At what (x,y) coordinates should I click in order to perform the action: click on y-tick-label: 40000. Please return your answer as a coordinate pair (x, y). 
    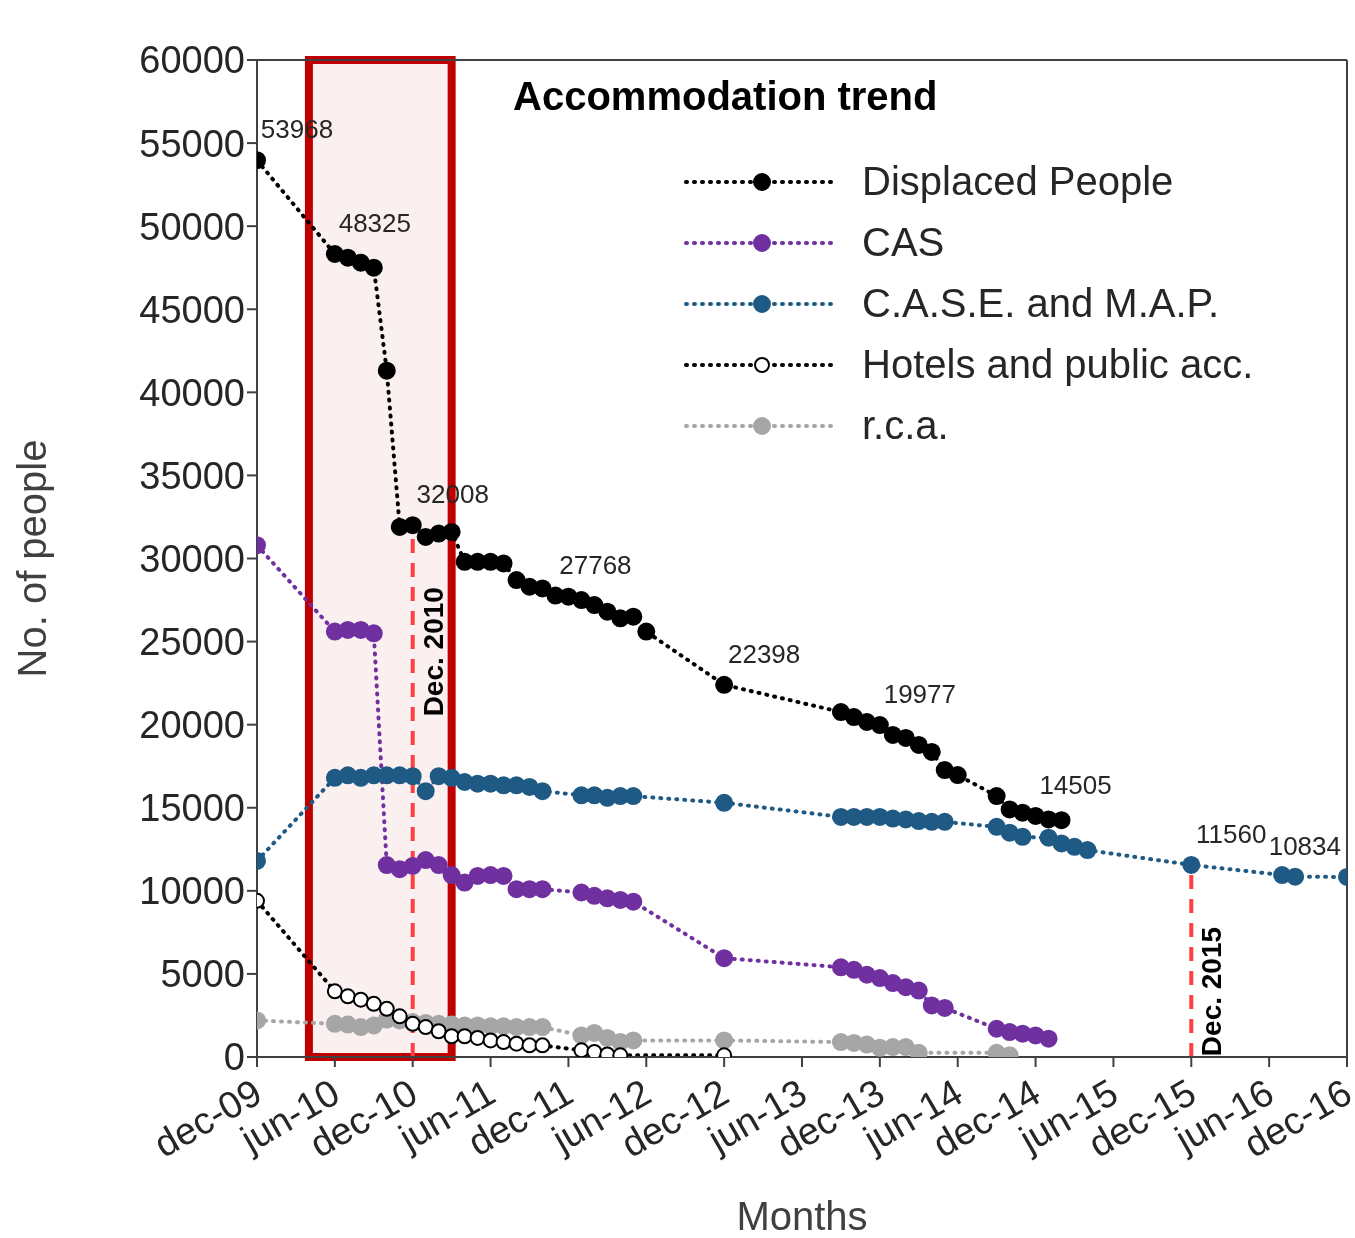
    Looking at the image, I should click on (192, 392).